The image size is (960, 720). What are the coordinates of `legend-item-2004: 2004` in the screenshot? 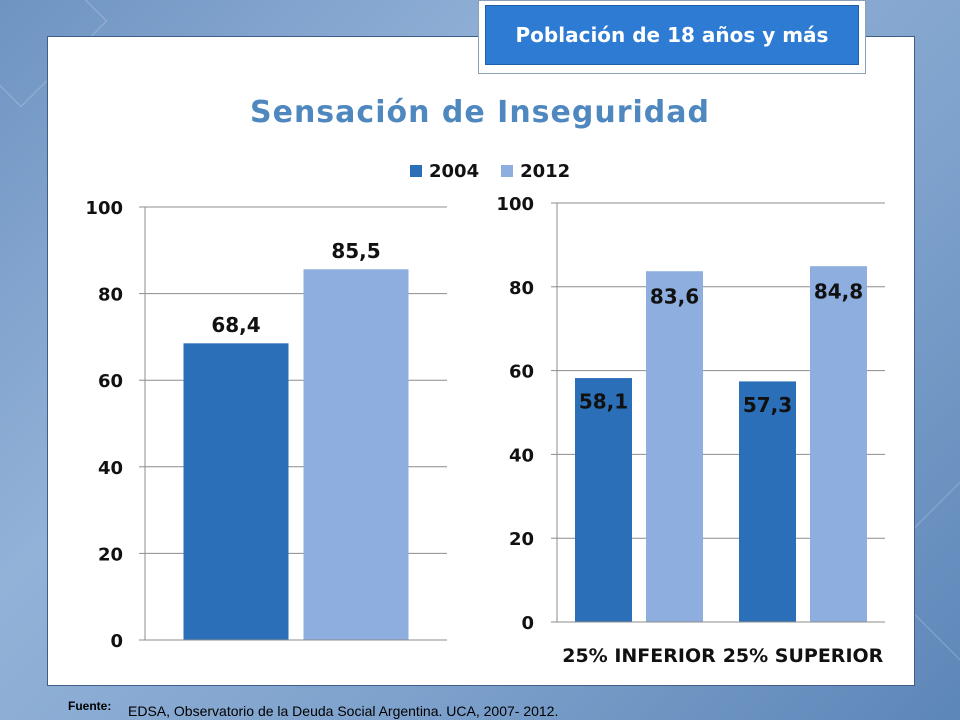 It's located at (444, 171).